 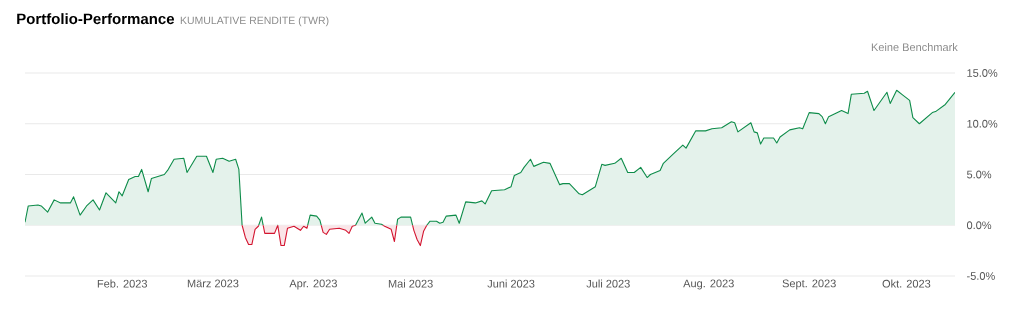 What do you see at coordinates (906, 283) in the screenshot?
I see `x-tick-label: Okt. 2023` at bounding box center [906, 283].